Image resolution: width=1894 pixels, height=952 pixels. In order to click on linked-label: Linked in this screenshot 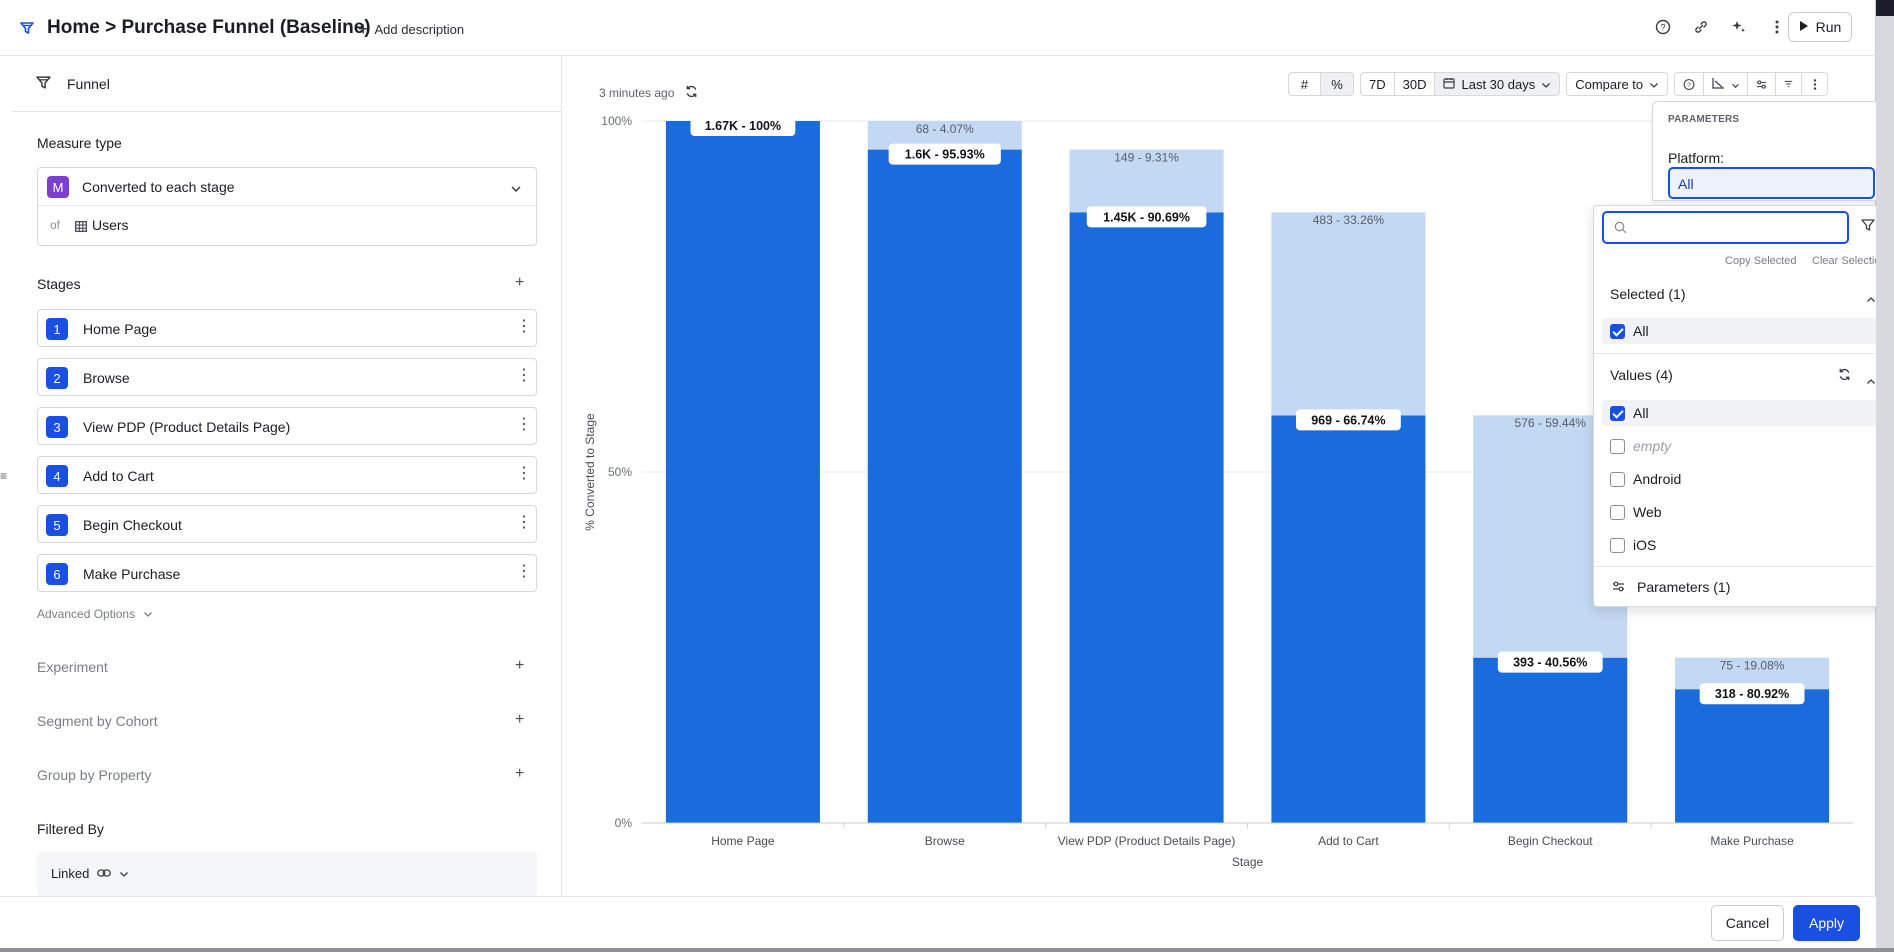, I will do `click(70, 873)`.